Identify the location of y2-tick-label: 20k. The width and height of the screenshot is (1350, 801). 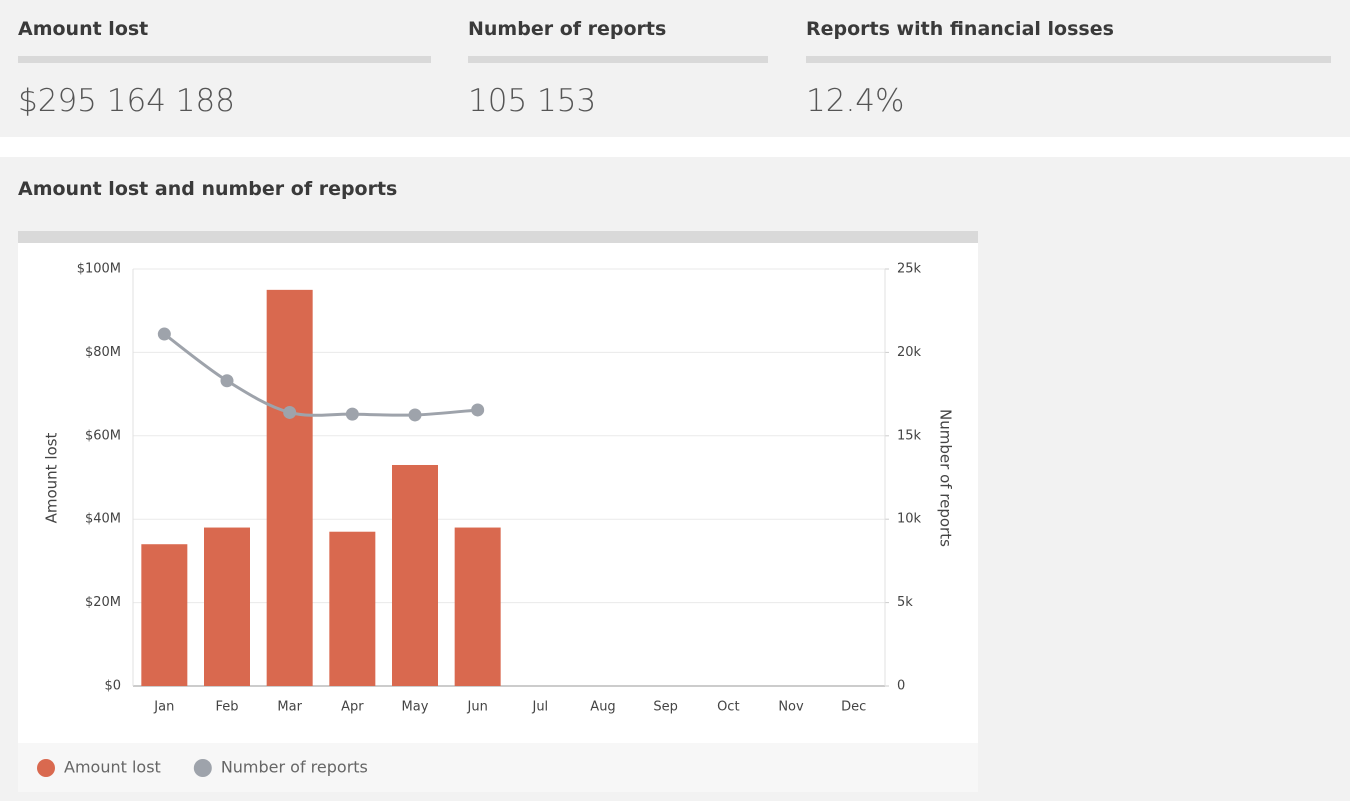
(909, 352).